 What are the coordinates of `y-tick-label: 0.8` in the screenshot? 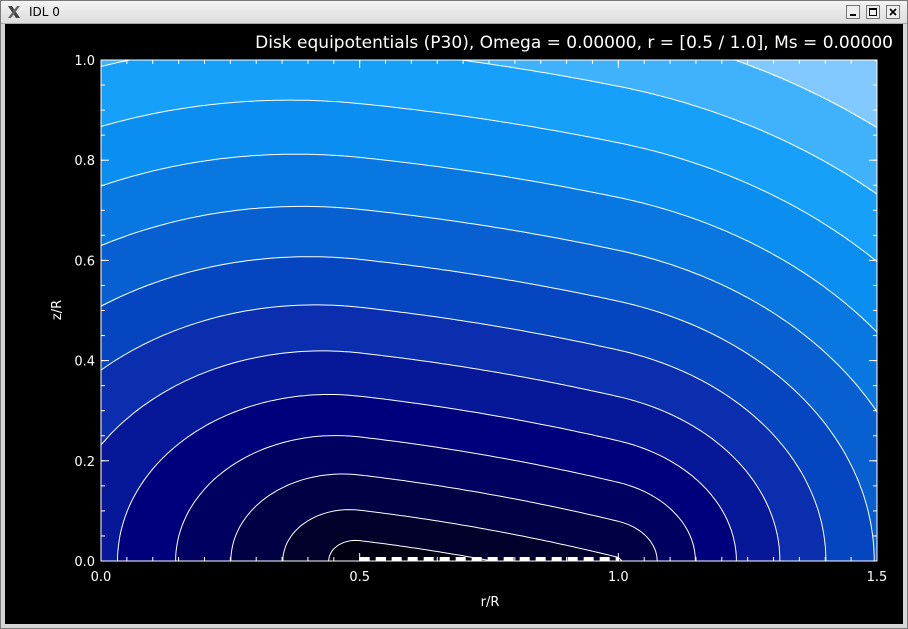 It's located at (84, 161).